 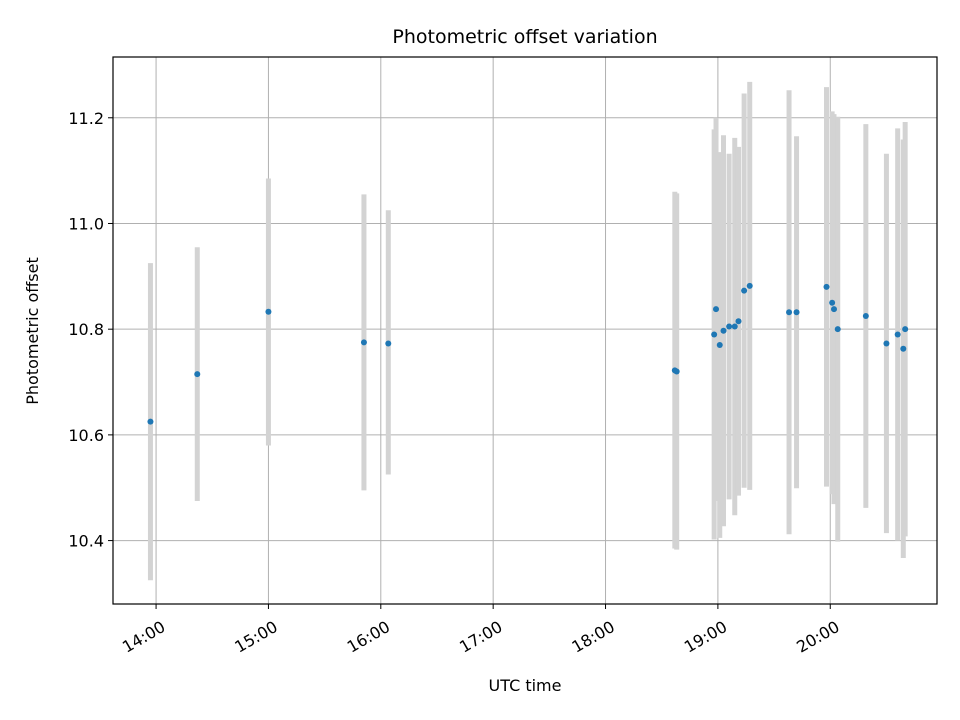 What do you see at coordinates (86, 541) in the screenshot?
I see `y-tick-label: 10.4` at bounding box center [86, 541].